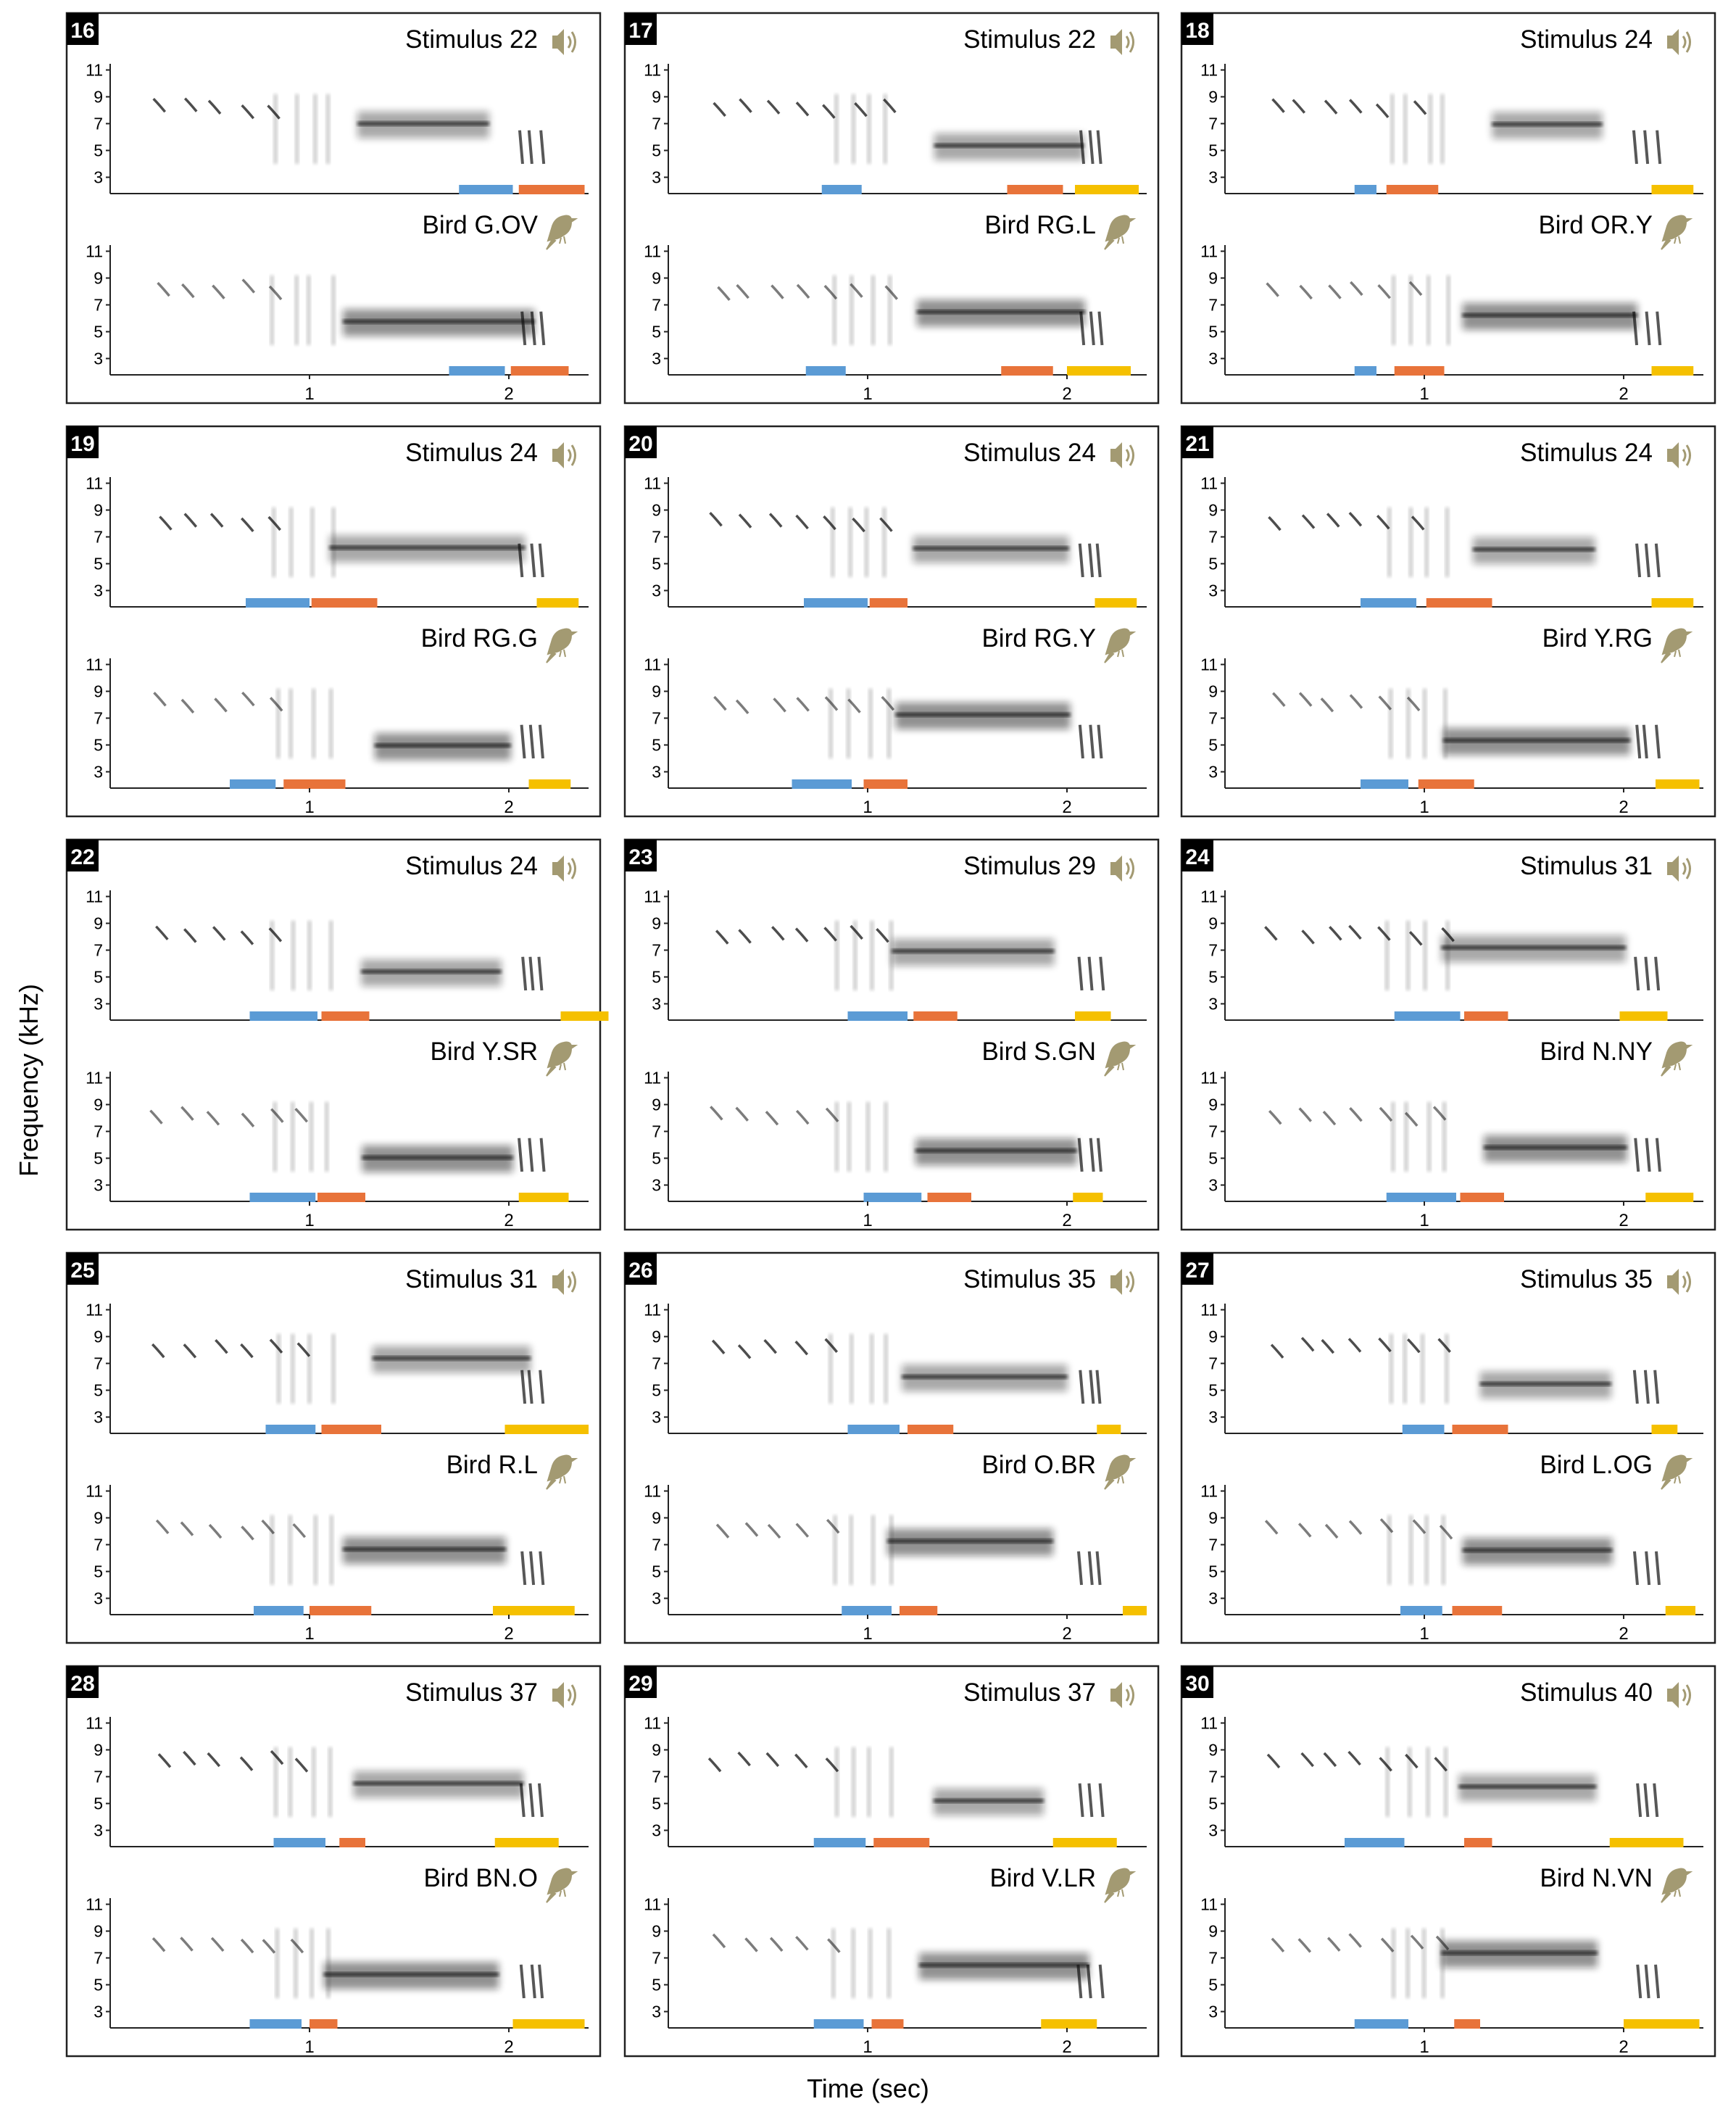  What do you see at coordinates (640, 857) in the screenshot?
I see `panel-id: 23` at bounding box center [640, 857].